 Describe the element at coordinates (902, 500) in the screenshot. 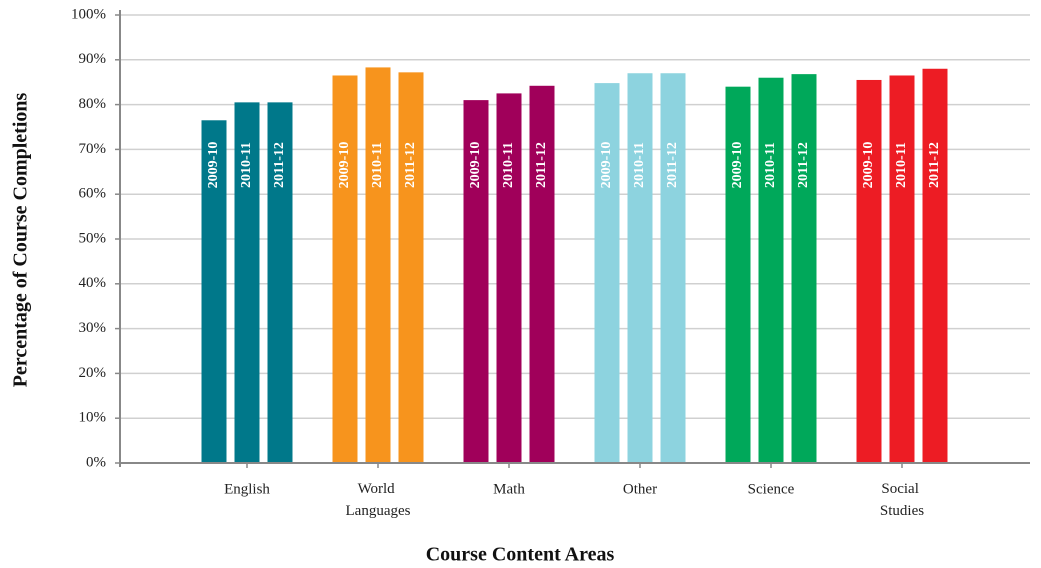

I see `x-tick-label: Social Studies` at that location.